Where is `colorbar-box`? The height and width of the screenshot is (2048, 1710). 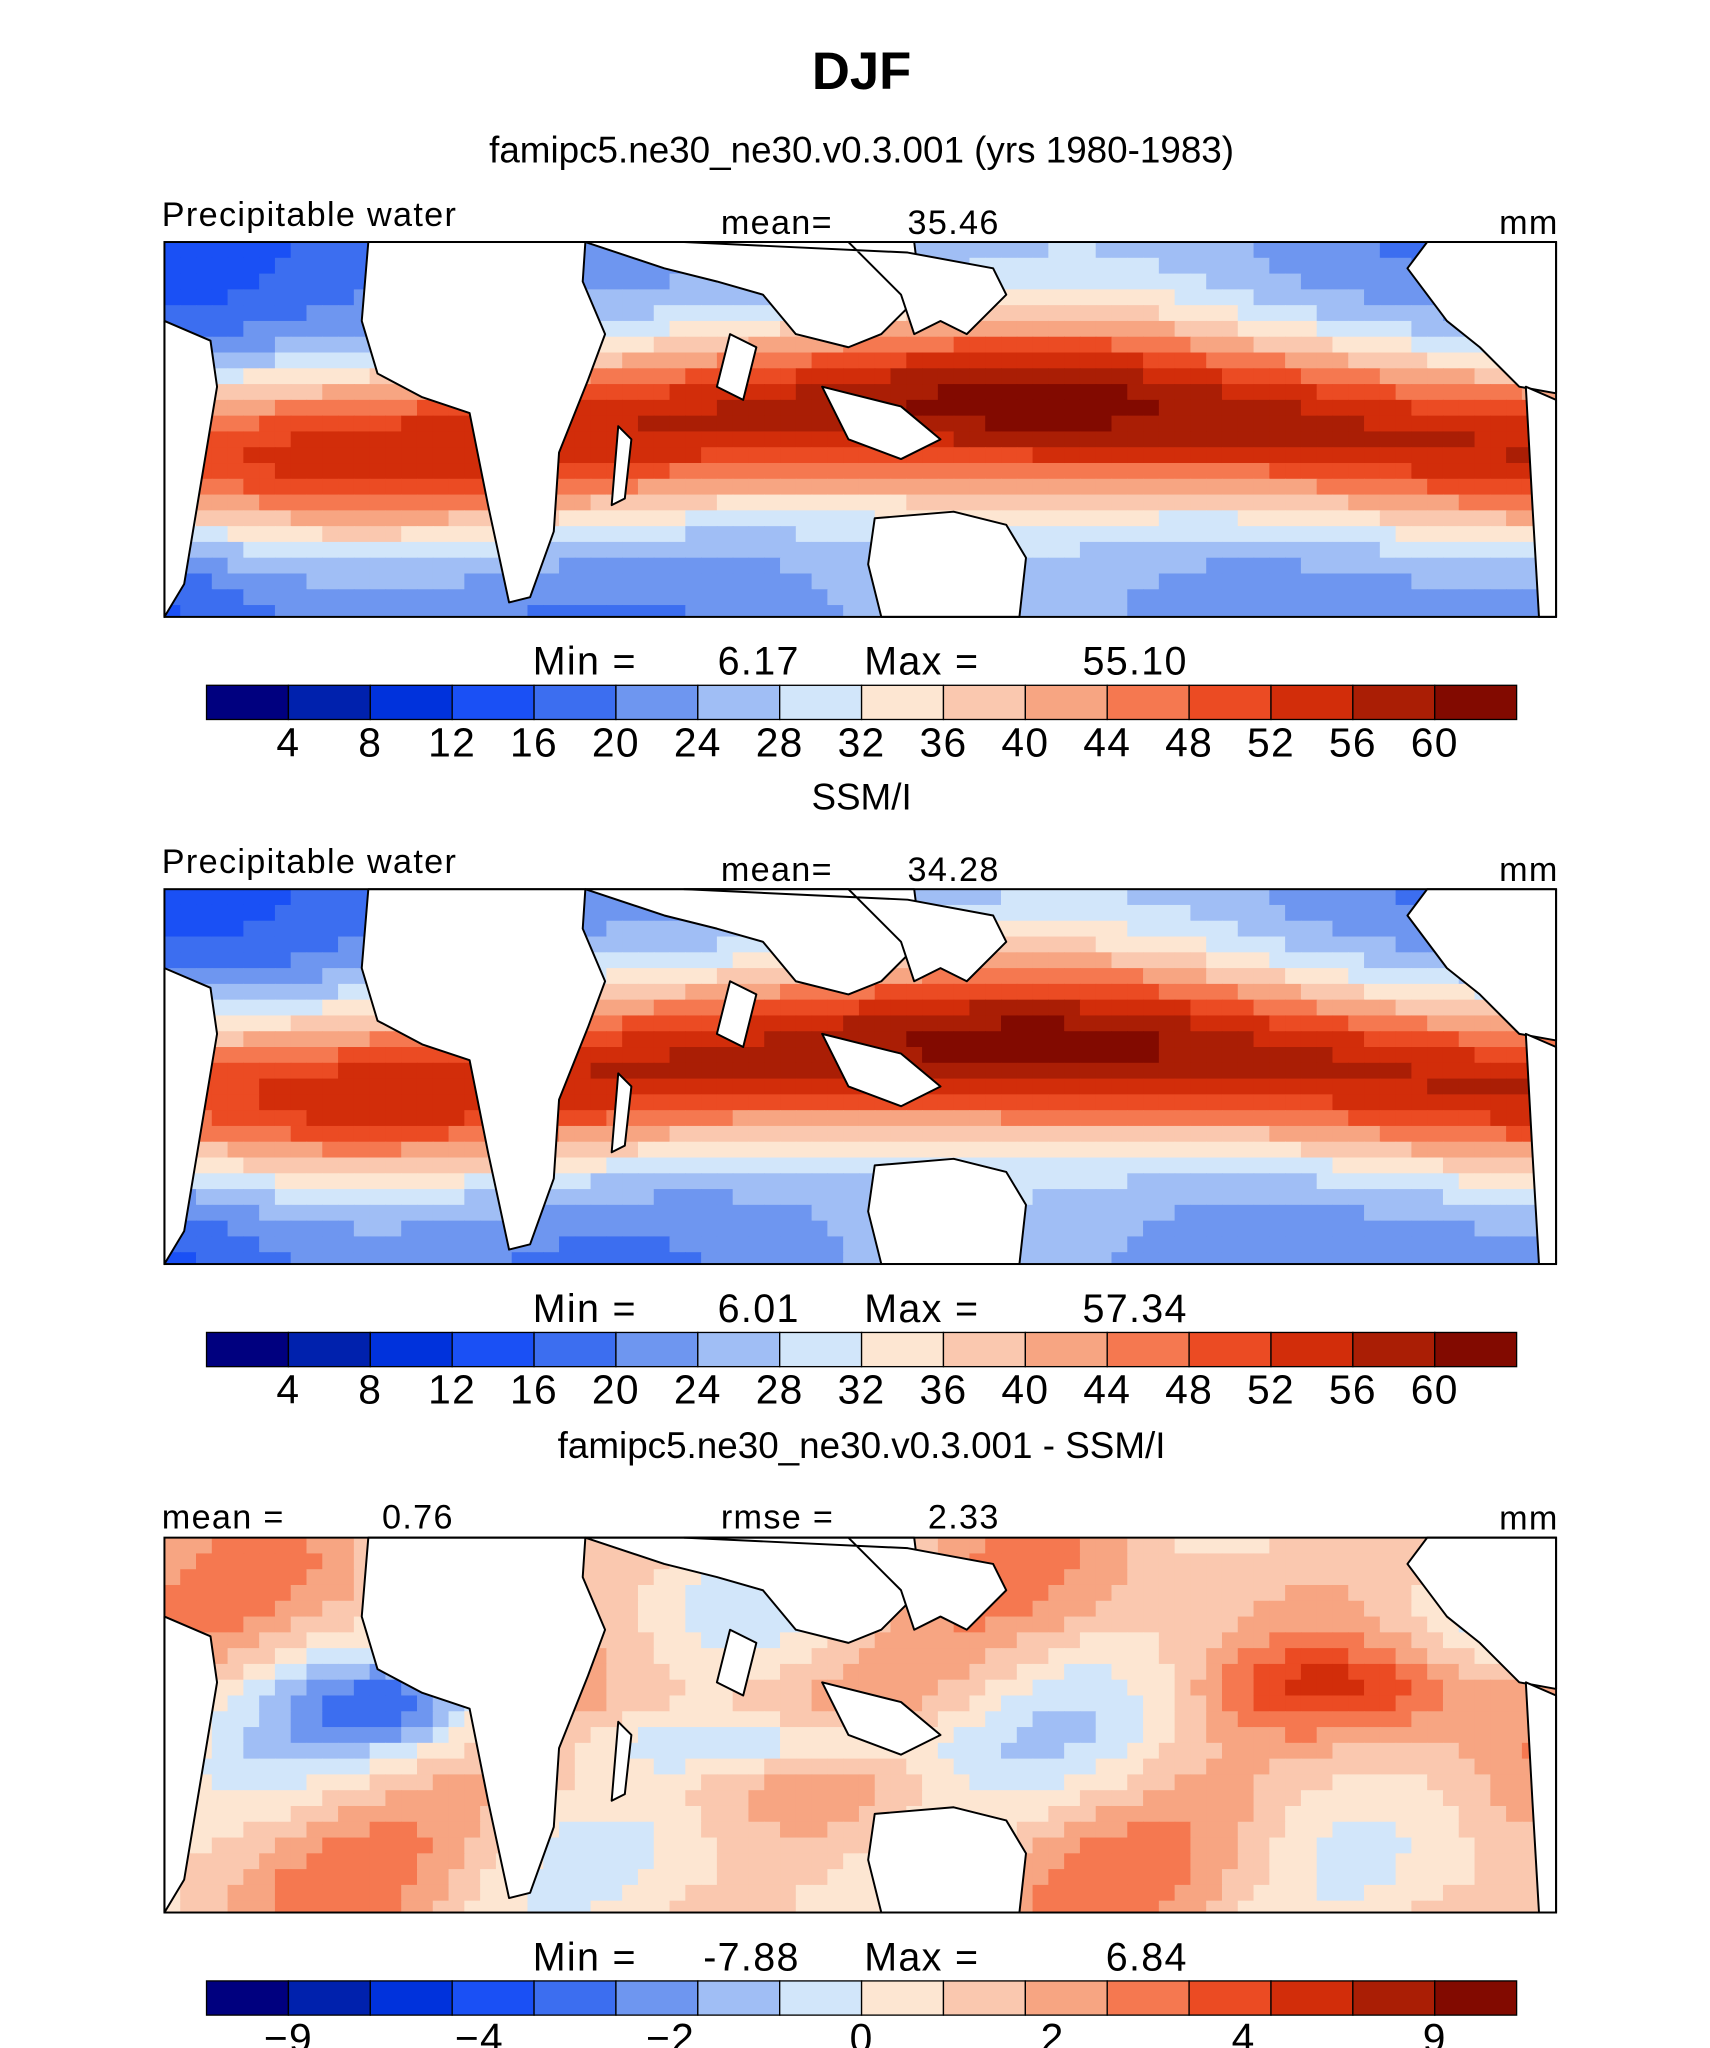
colorbar-box is located at coordinates (984, 702).